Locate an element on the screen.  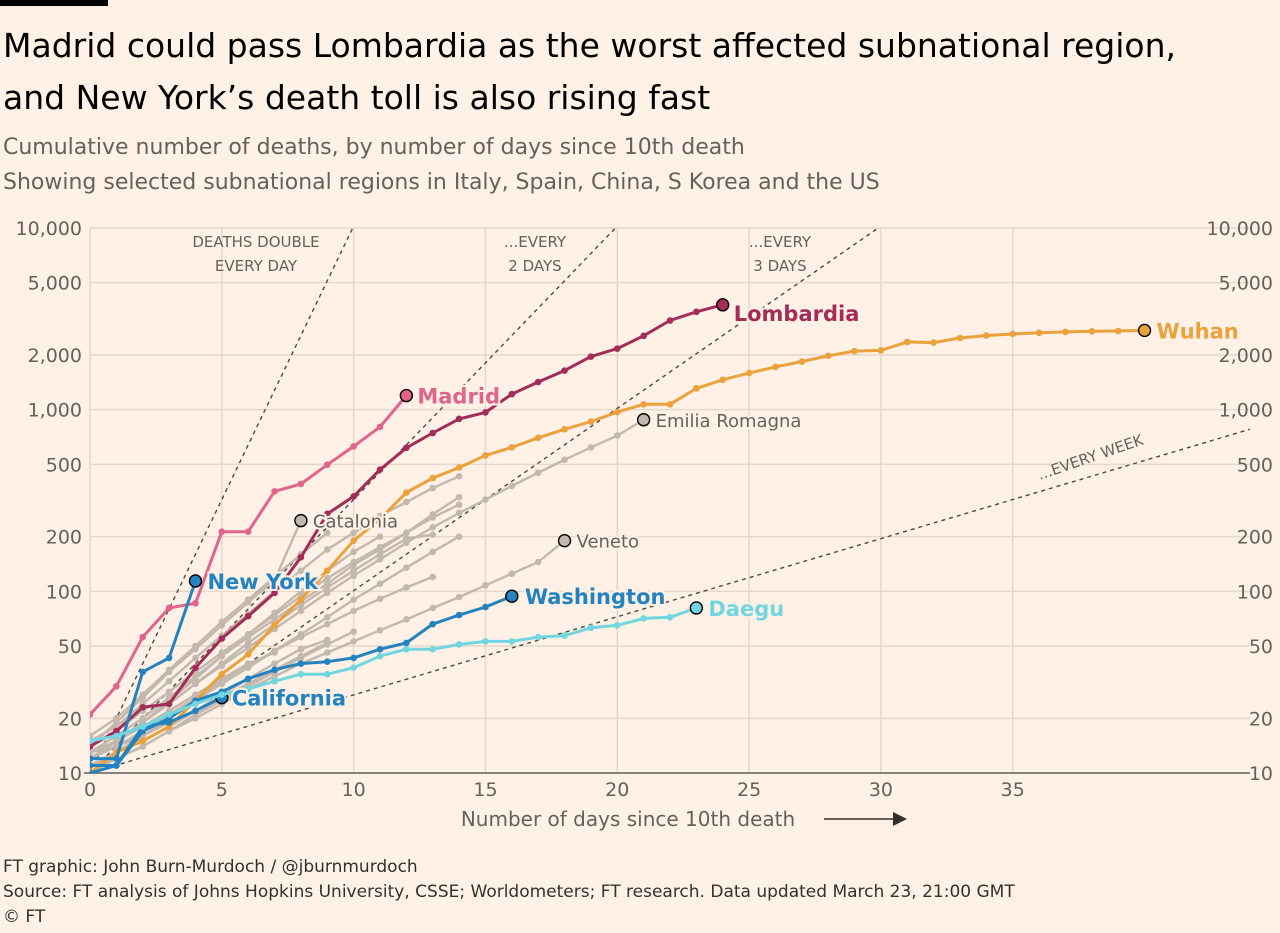
y-tick-label-left: 20 is located at coordinates (70, 719).